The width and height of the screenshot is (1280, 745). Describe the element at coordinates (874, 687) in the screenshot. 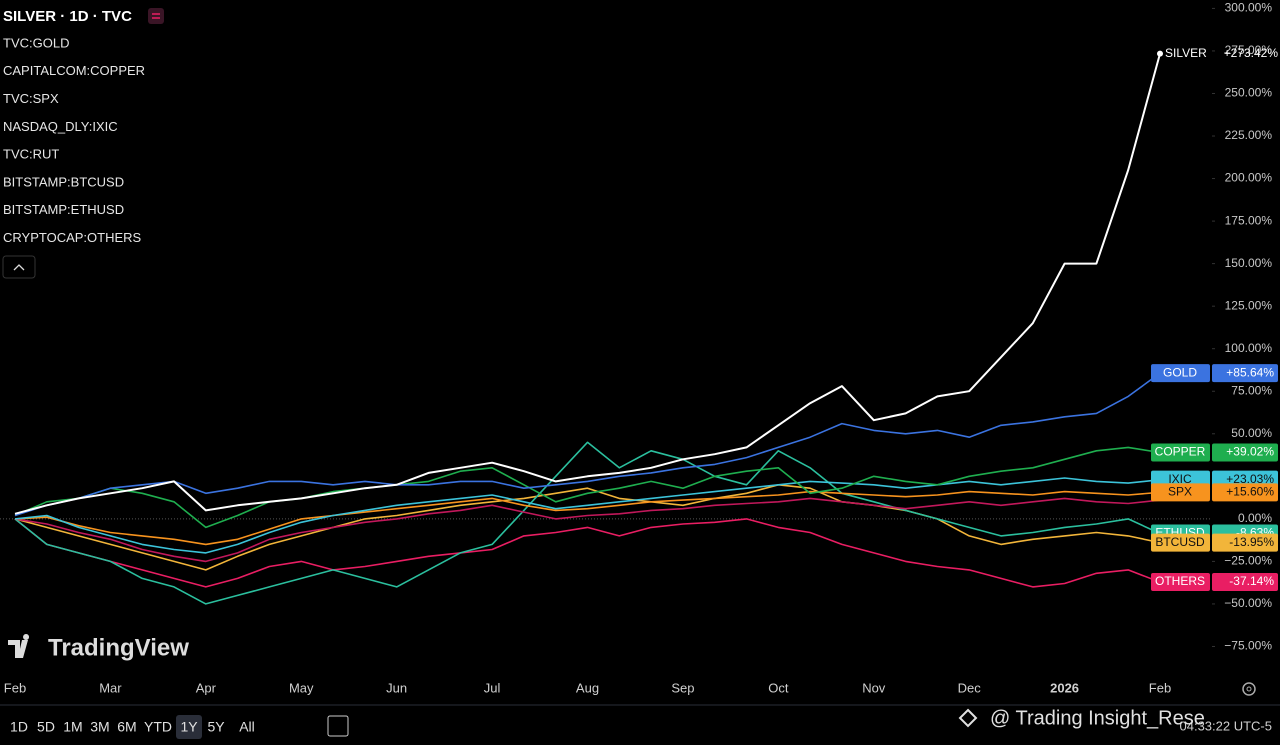

I see `x-tick-label: Nov` at that location.